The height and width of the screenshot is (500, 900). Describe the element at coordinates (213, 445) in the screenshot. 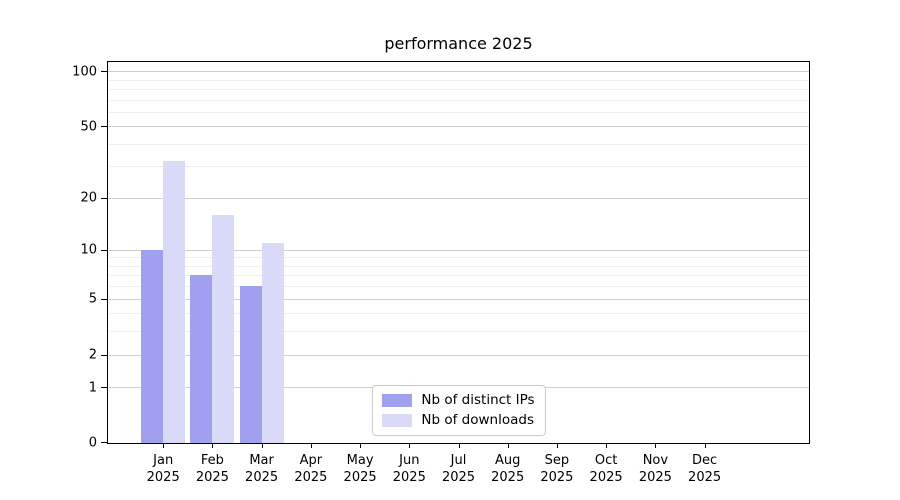

I see `x-tick-feb` at that location.